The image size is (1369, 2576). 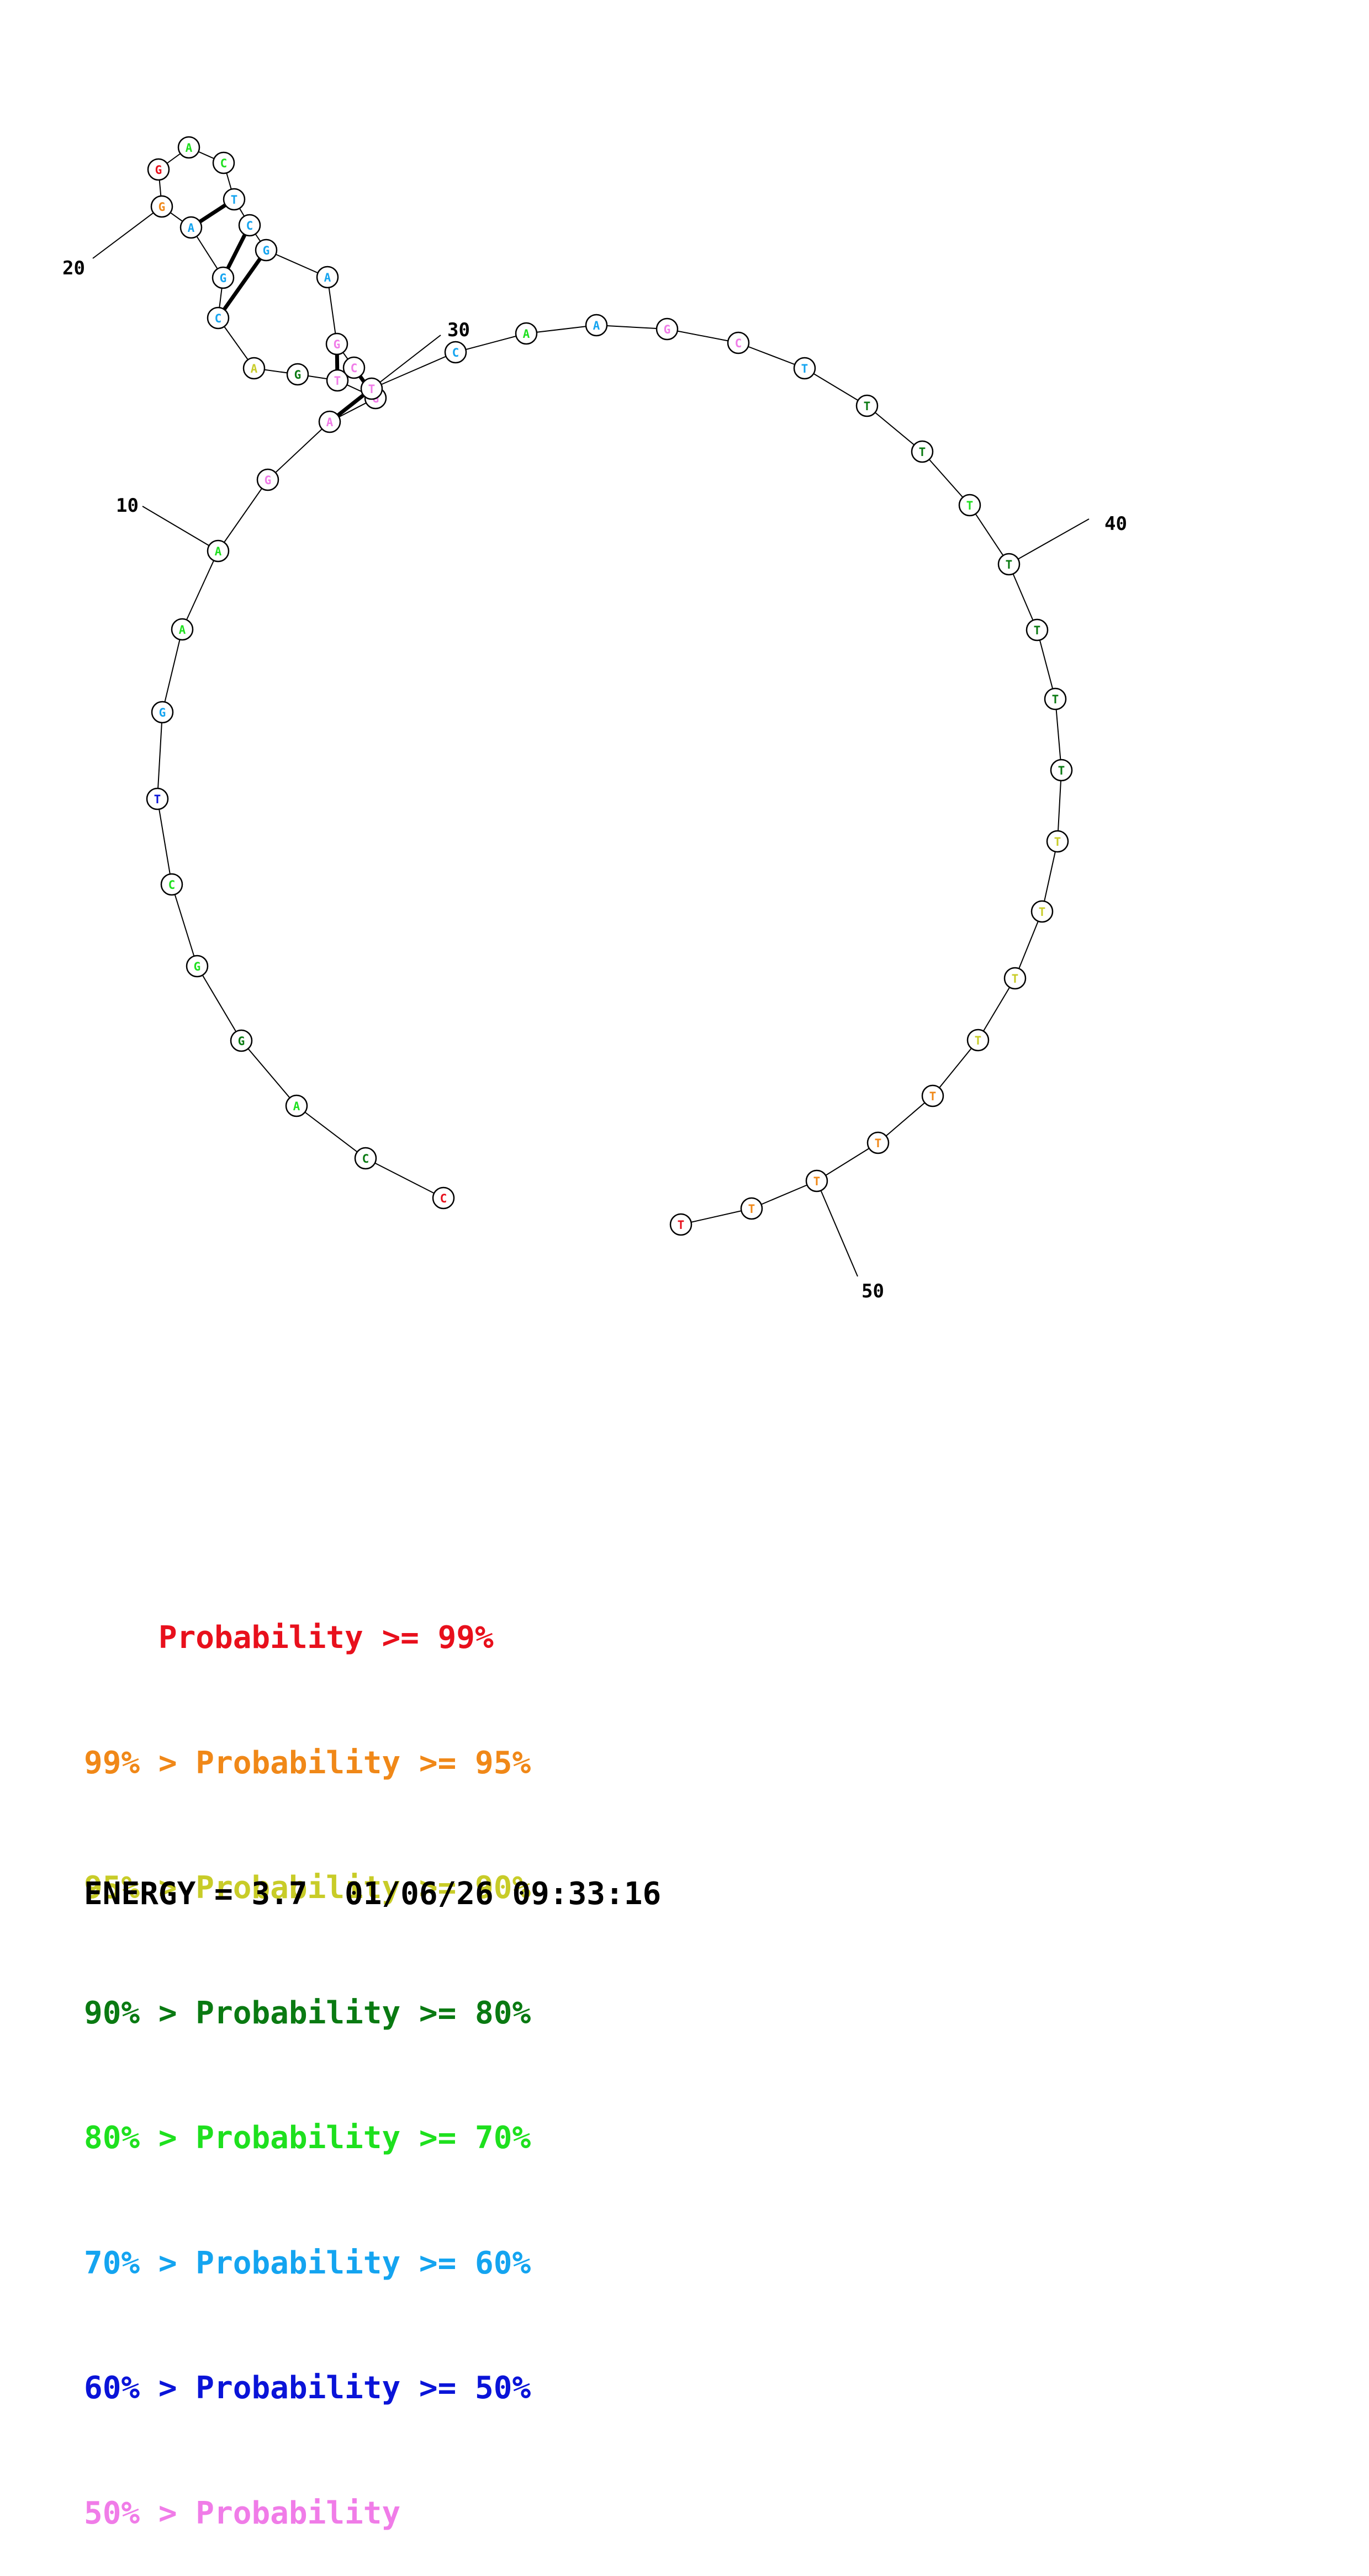 I want to click on nucleotide-39: T, so click(x=969, y=505).